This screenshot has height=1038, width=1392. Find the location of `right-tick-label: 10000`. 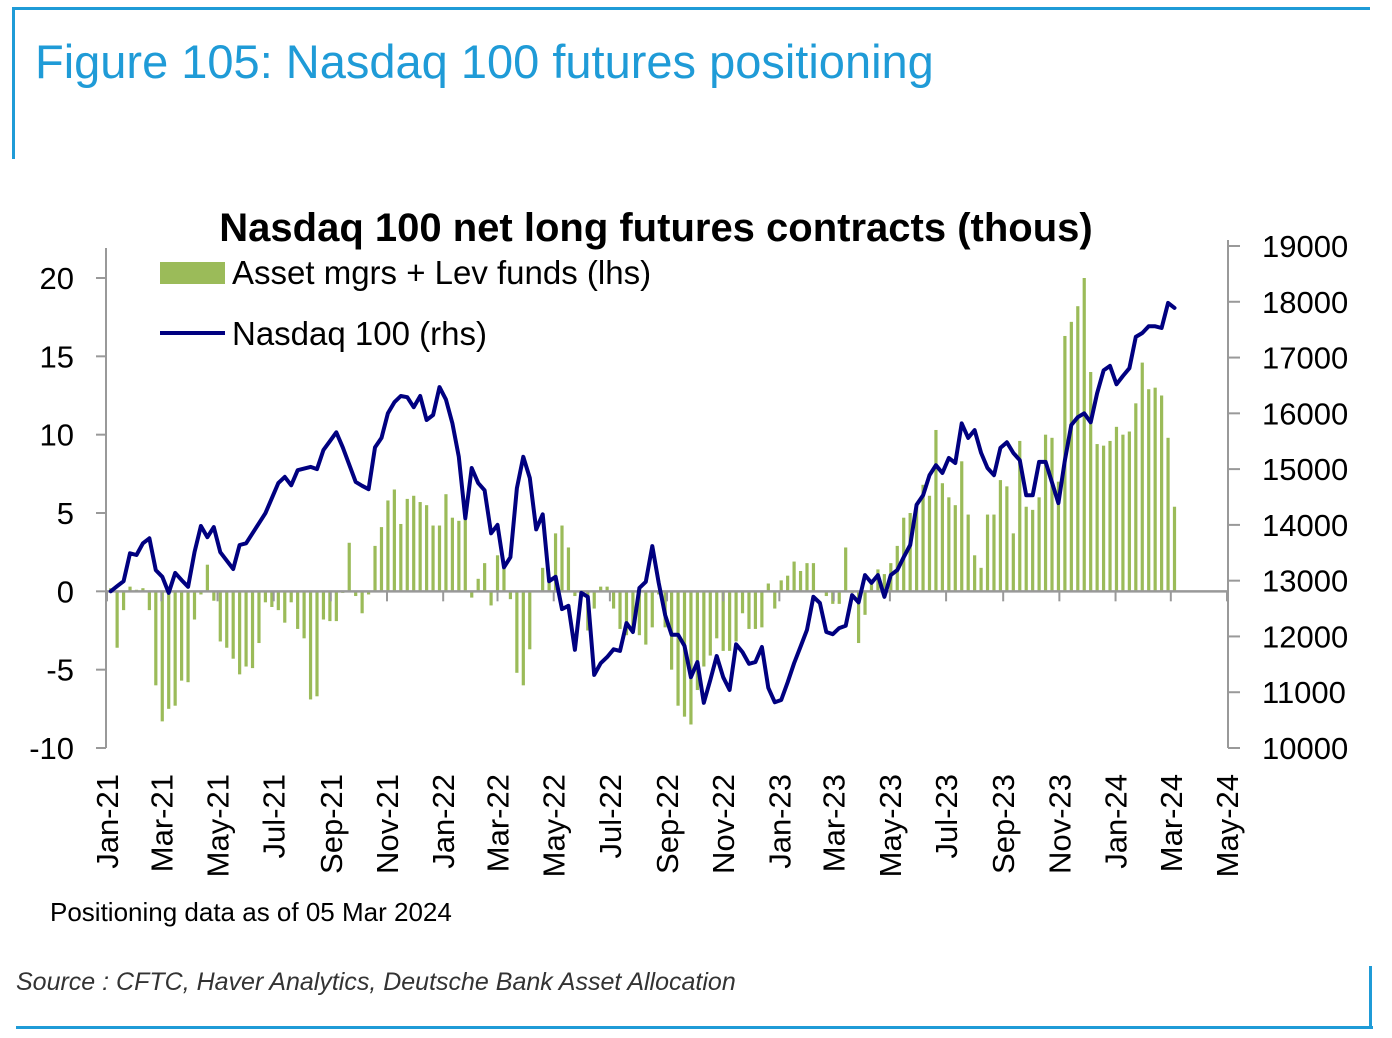

right-tick-label: 10000 is located at coordinates (1305, 748).